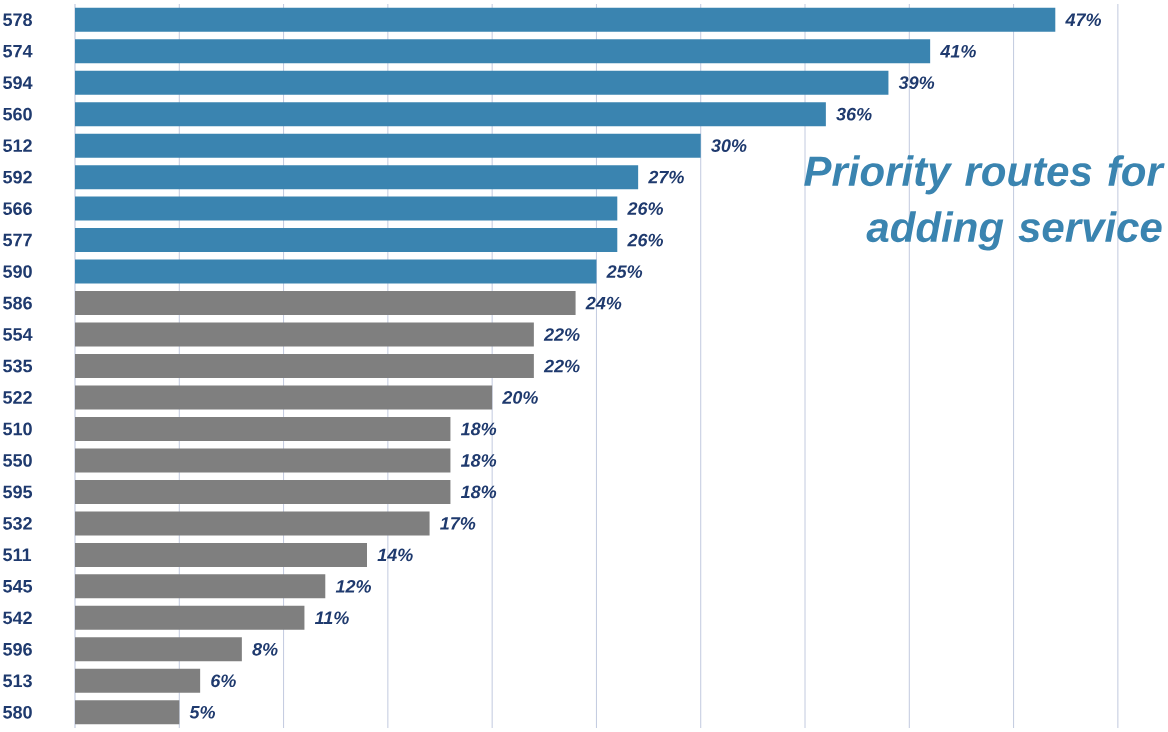  Describe the element at coordinates (958, 51) in the screenshot. I see `data-label: 41%` at that location.